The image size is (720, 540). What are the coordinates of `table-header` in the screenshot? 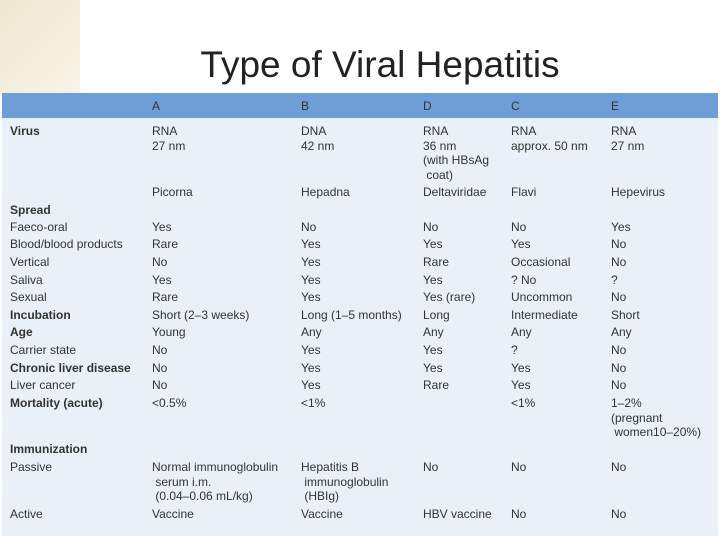 It's located at (360, 105).